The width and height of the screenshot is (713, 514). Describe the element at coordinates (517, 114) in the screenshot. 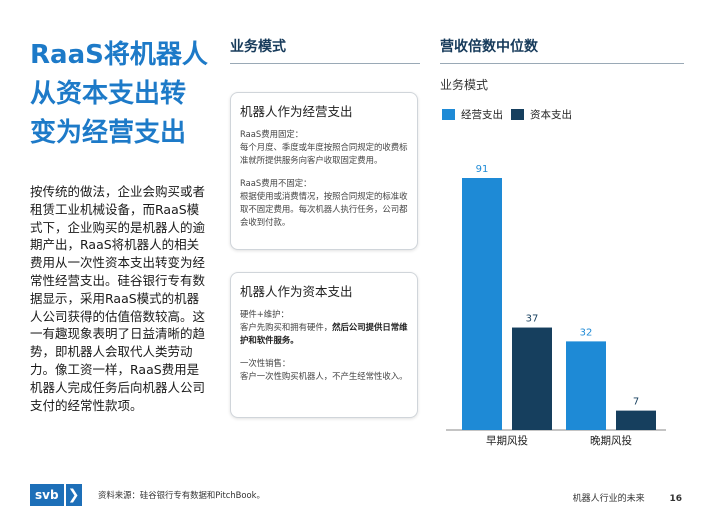

I see `legend-swatch-capex` at that location.